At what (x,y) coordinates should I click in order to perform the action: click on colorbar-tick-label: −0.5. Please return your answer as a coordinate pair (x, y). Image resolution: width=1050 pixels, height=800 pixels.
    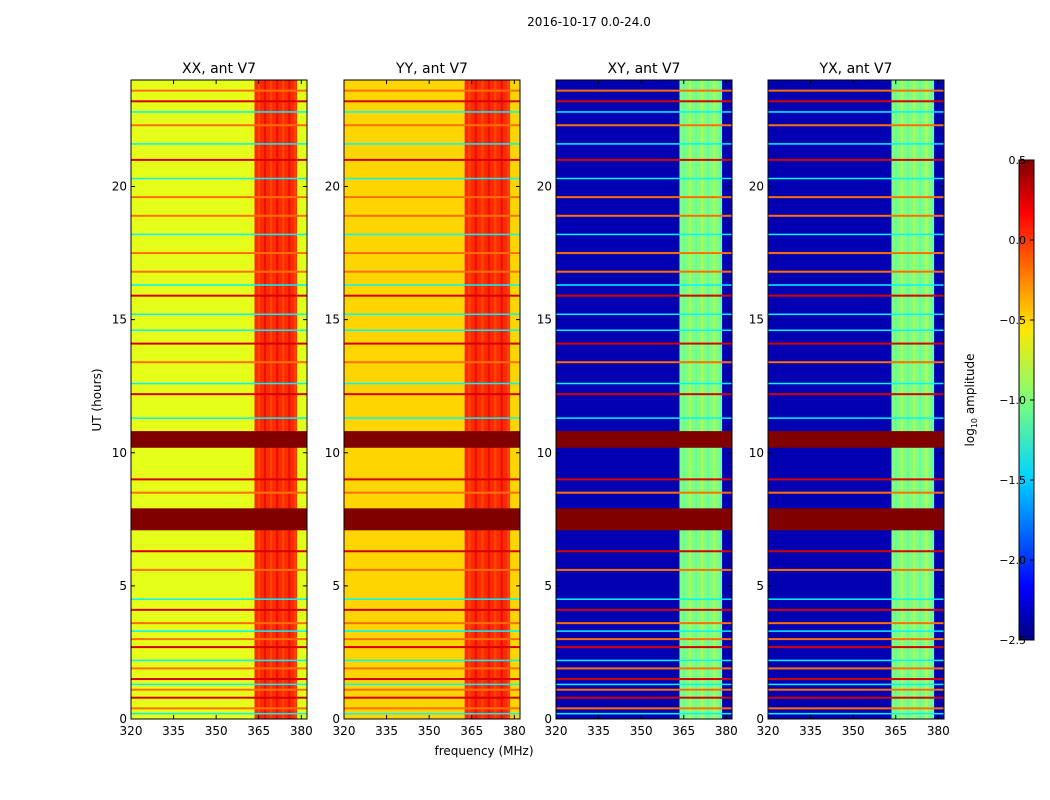
    Looking at the image, I should click on (1012, 320).